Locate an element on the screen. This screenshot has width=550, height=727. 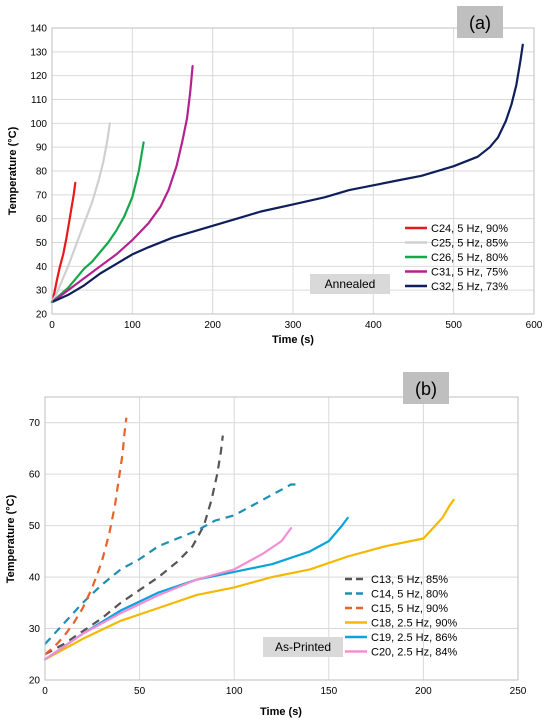
svg-text: (b) is located at coordinates (426, 389).